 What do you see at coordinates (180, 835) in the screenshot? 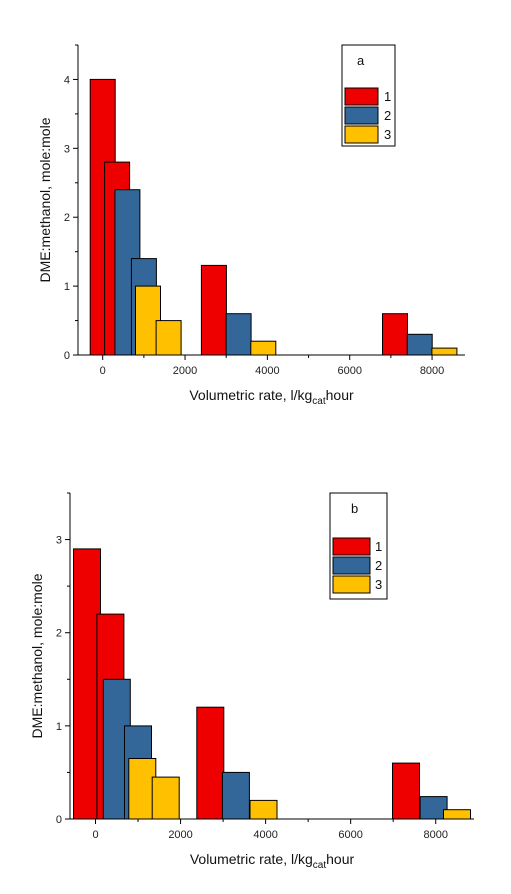
I see `chart-b-xtick-label: 2000` at bounding box center [180, 835].